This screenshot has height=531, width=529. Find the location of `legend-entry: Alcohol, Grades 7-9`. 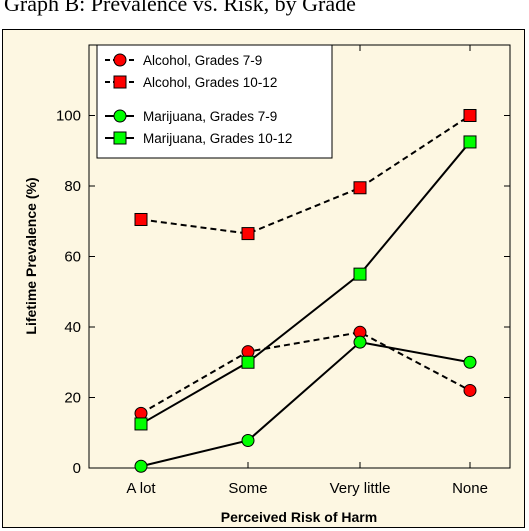

legend-entry: Alcohol, Grades 7-9 is located at coordinates (183, 60).